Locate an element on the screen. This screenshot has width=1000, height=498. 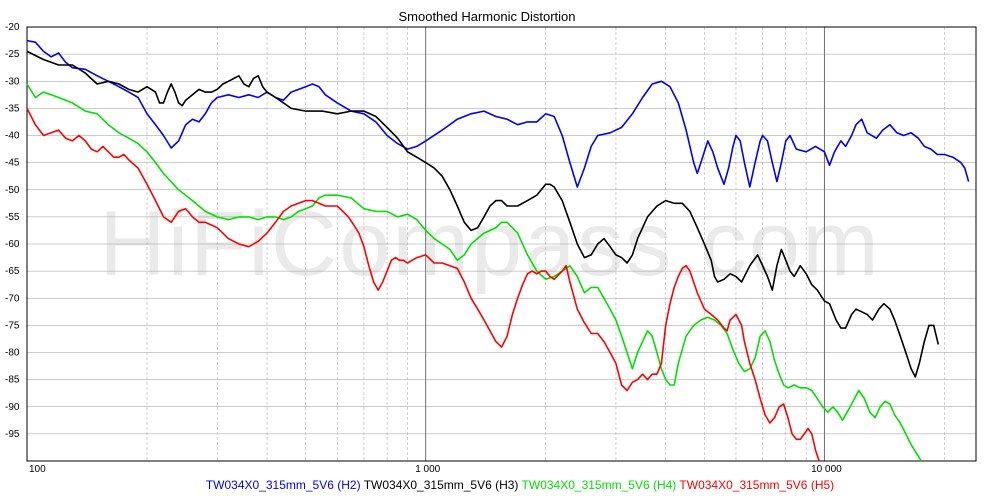
y-tick-label: -40 is located at coordinates (12, 136).